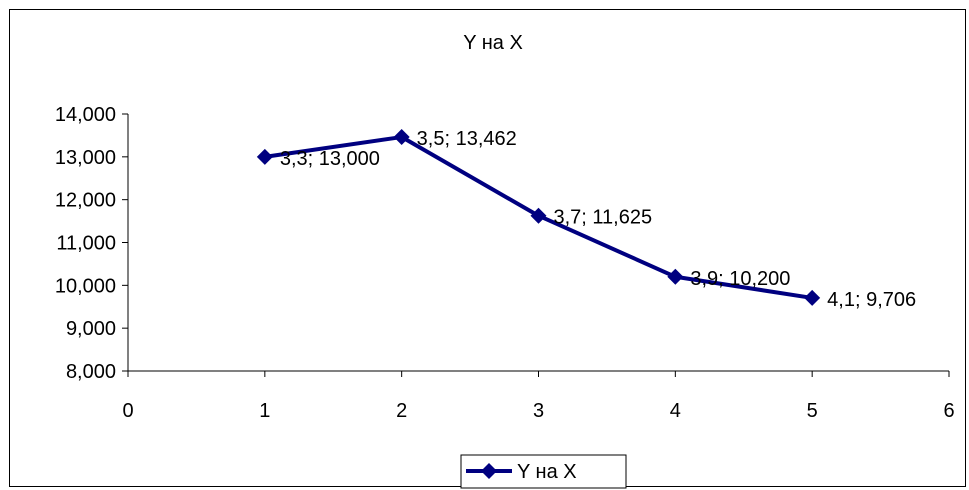  I want to click on y-tick-label: 10,000, so click(85, 286).